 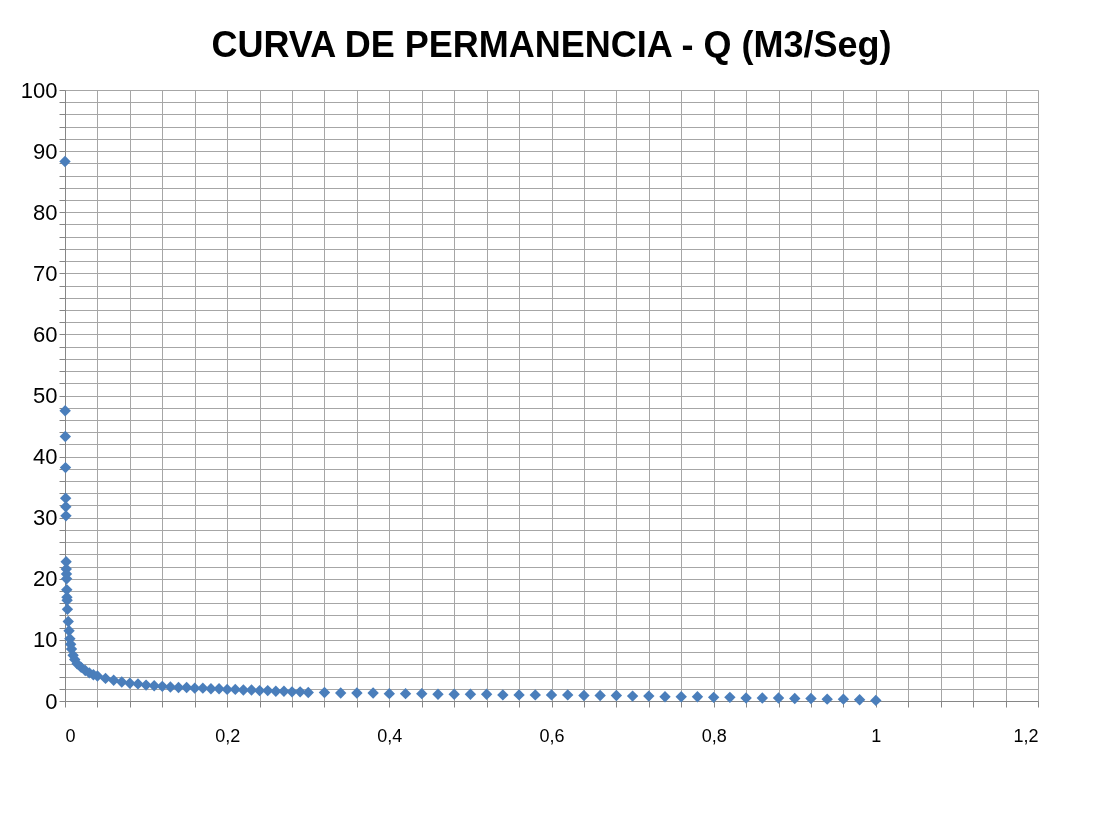 What do you see at coordinates (228, 735) in the screenshot?
I see `x-tick-label: 0,2` at bounding box center [228, 735].